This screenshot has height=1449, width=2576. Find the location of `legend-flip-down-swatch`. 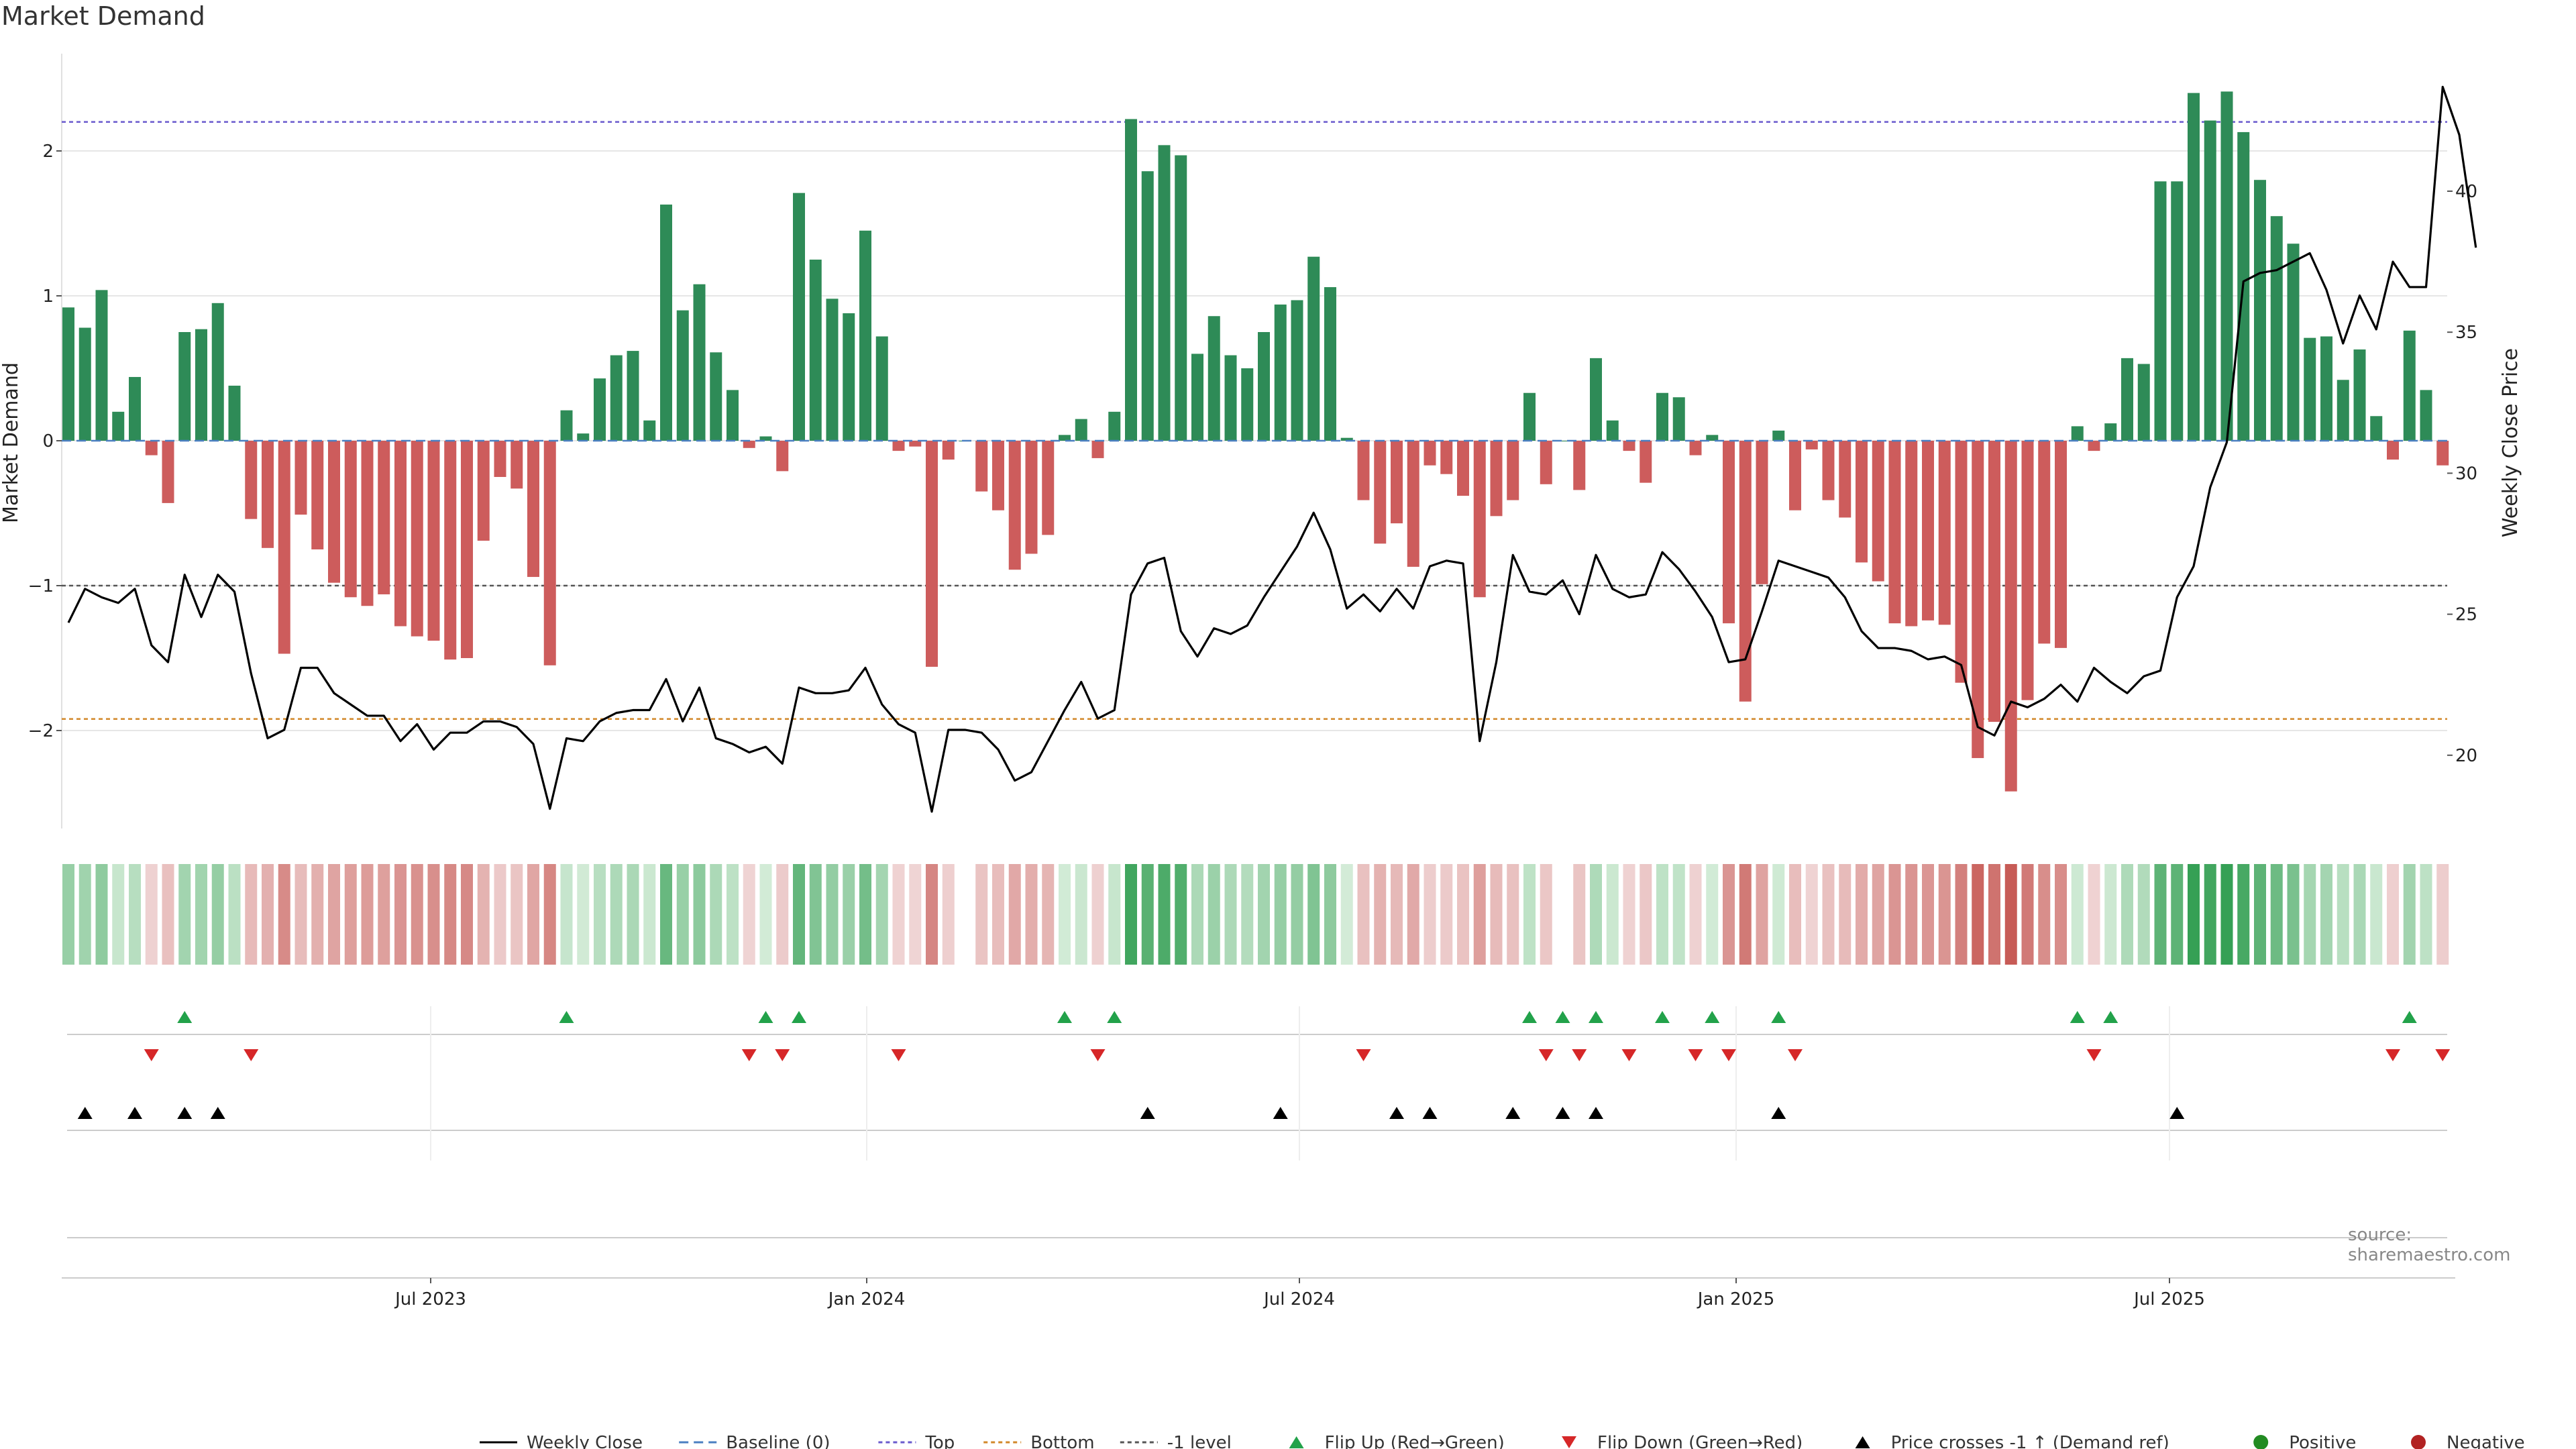

legend-flip-down-swatch is located at coordinates (1569, 1442).